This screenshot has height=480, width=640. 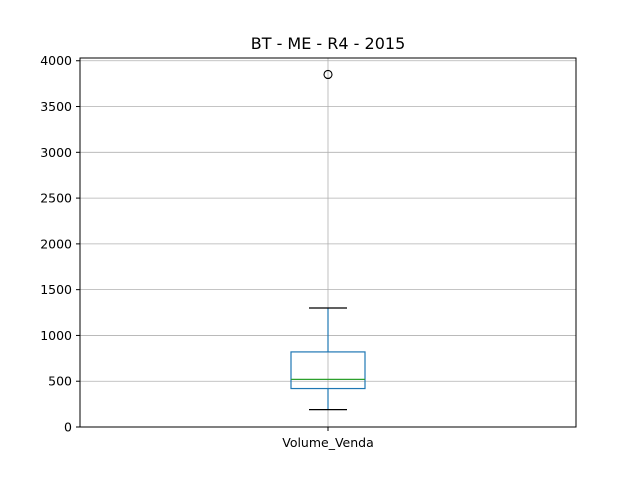 I want to click on y-tick-label-8: 4000, so click(x=56, y=60).